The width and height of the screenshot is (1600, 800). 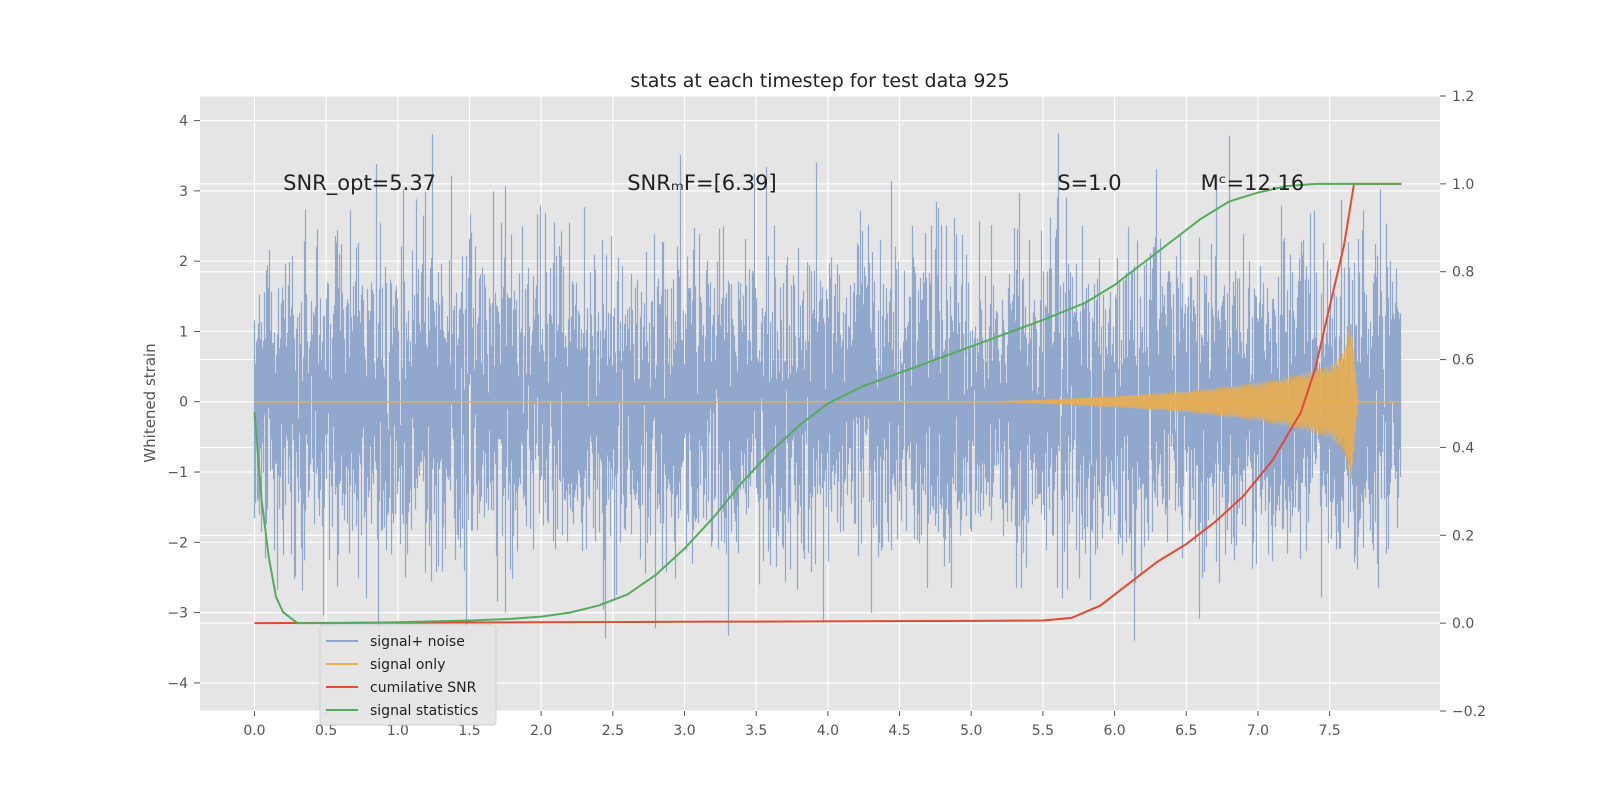 I want to click on y-tick-label: −4, so click(x=177, y=684).